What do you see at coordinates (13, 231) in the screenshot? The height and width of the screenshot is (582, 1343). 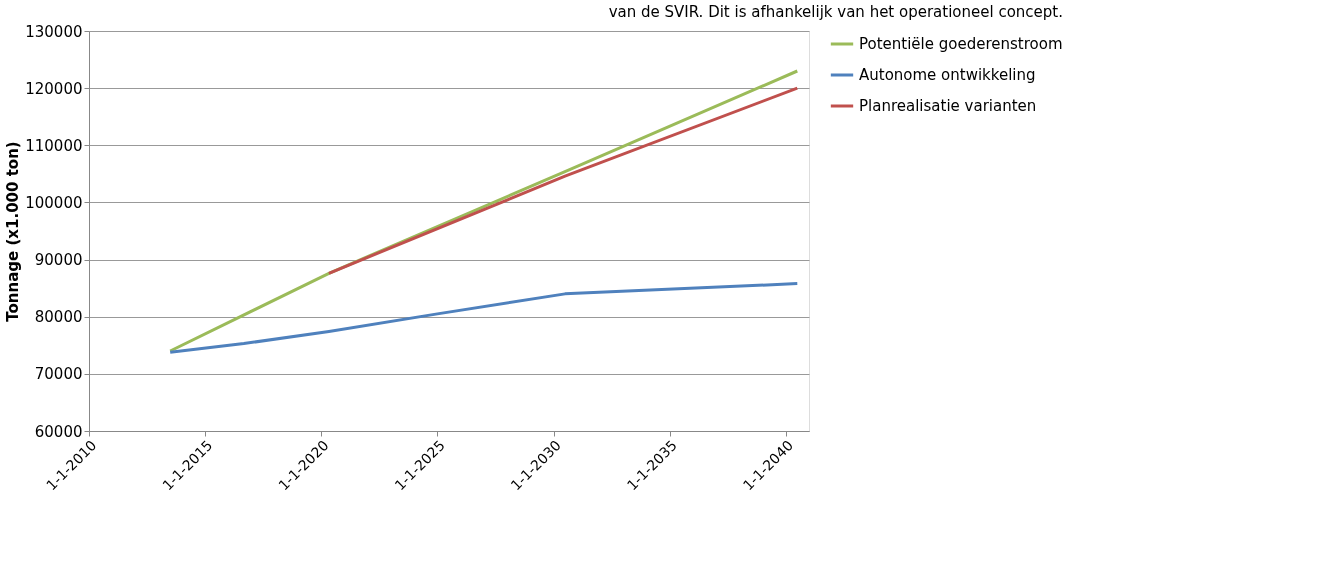 I see `y-axis-title: Tonnage (x1.000 ton)` at bounding box center [13, 231].